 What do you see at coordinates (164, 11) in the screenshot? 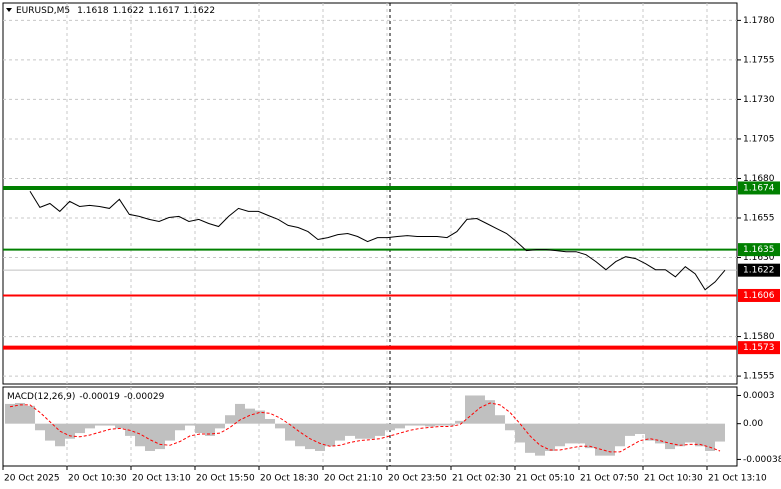
I see `ohlc-value: 1.1617` at bounding box center [164, 11].